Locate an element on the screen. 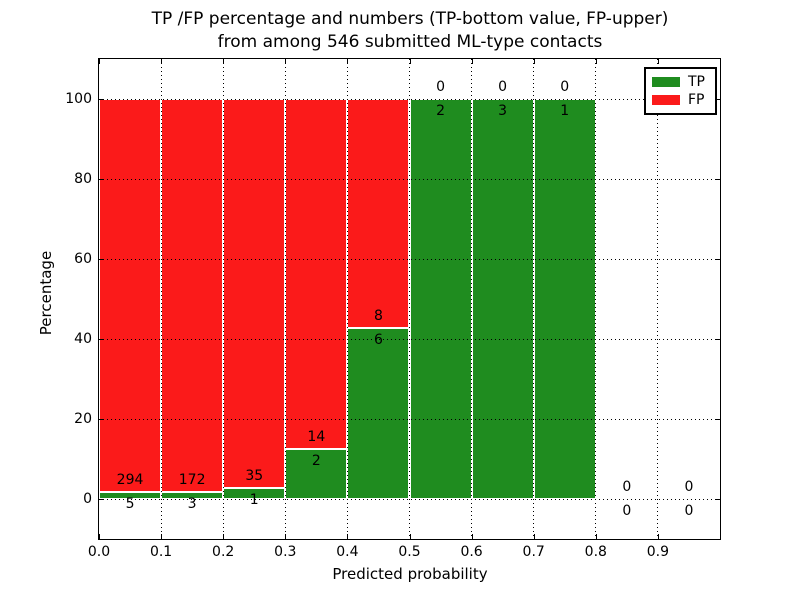  fp-count-label: 35 is located at coordinates (254, 475).